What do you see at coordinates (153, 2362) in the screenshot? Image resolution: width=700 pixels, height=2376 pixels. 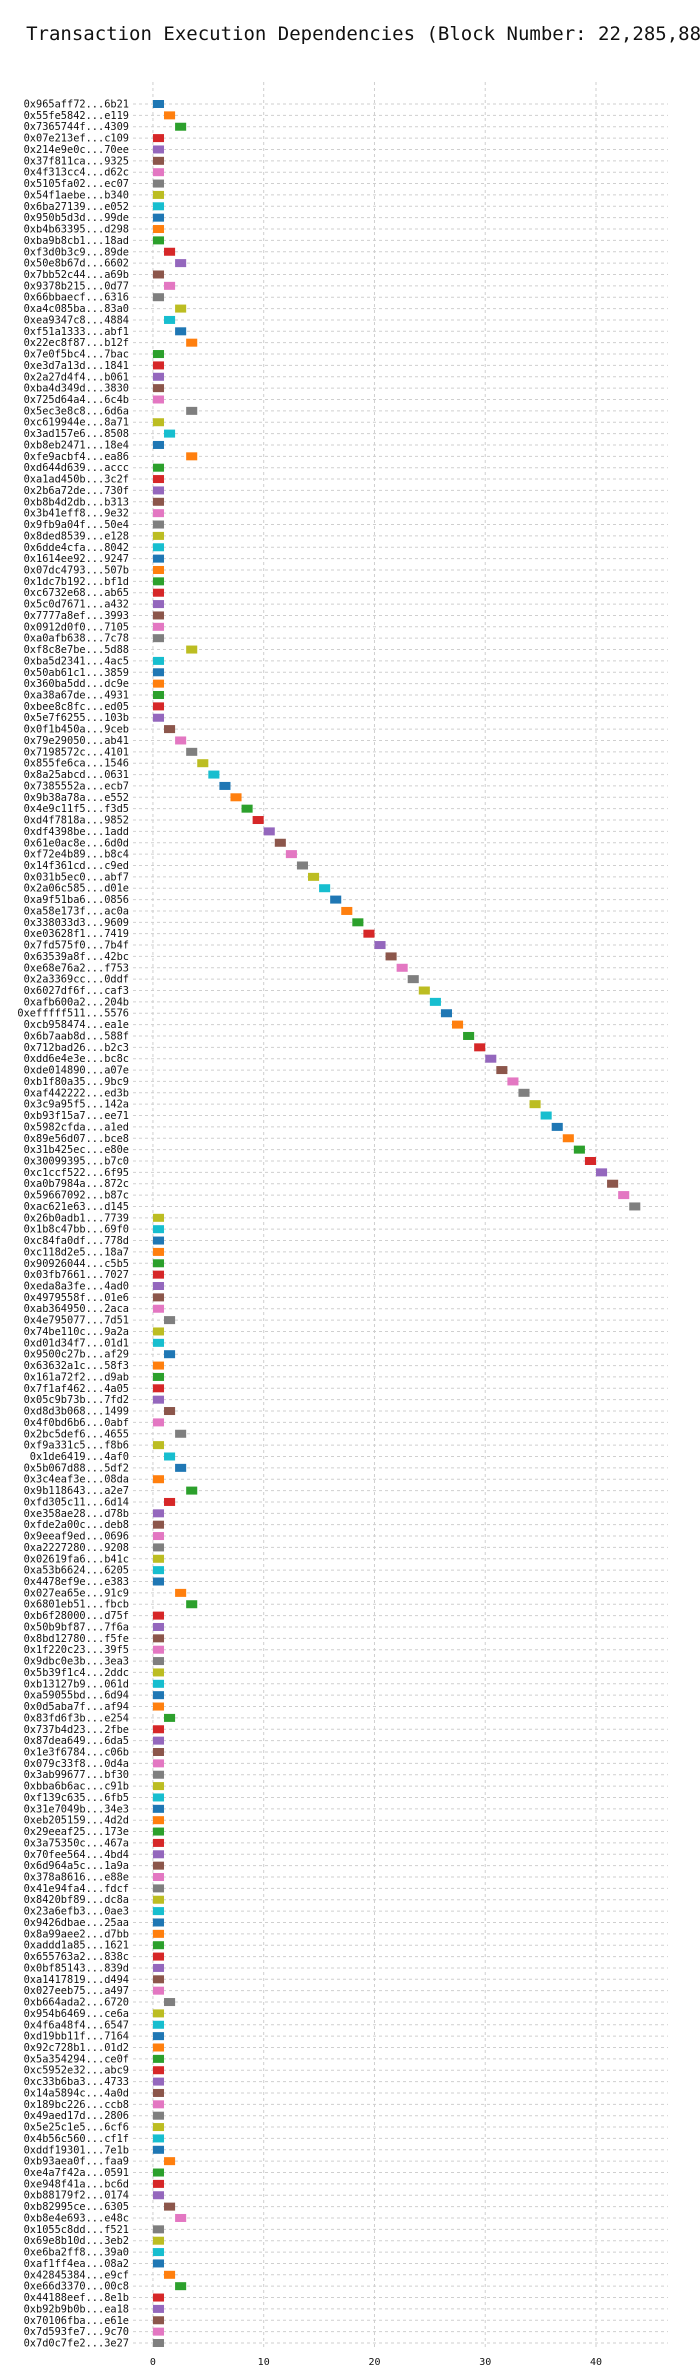 I see `x-tick-label: 0` at bounding box center [153, 2362].